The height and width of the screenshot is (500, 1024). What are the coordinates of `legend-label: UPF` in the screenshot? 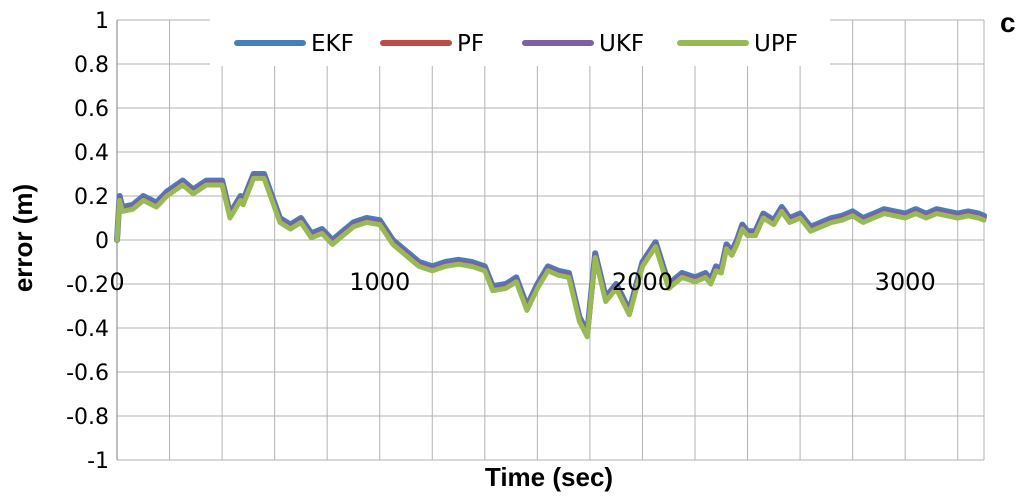 It's located at (776, 44).